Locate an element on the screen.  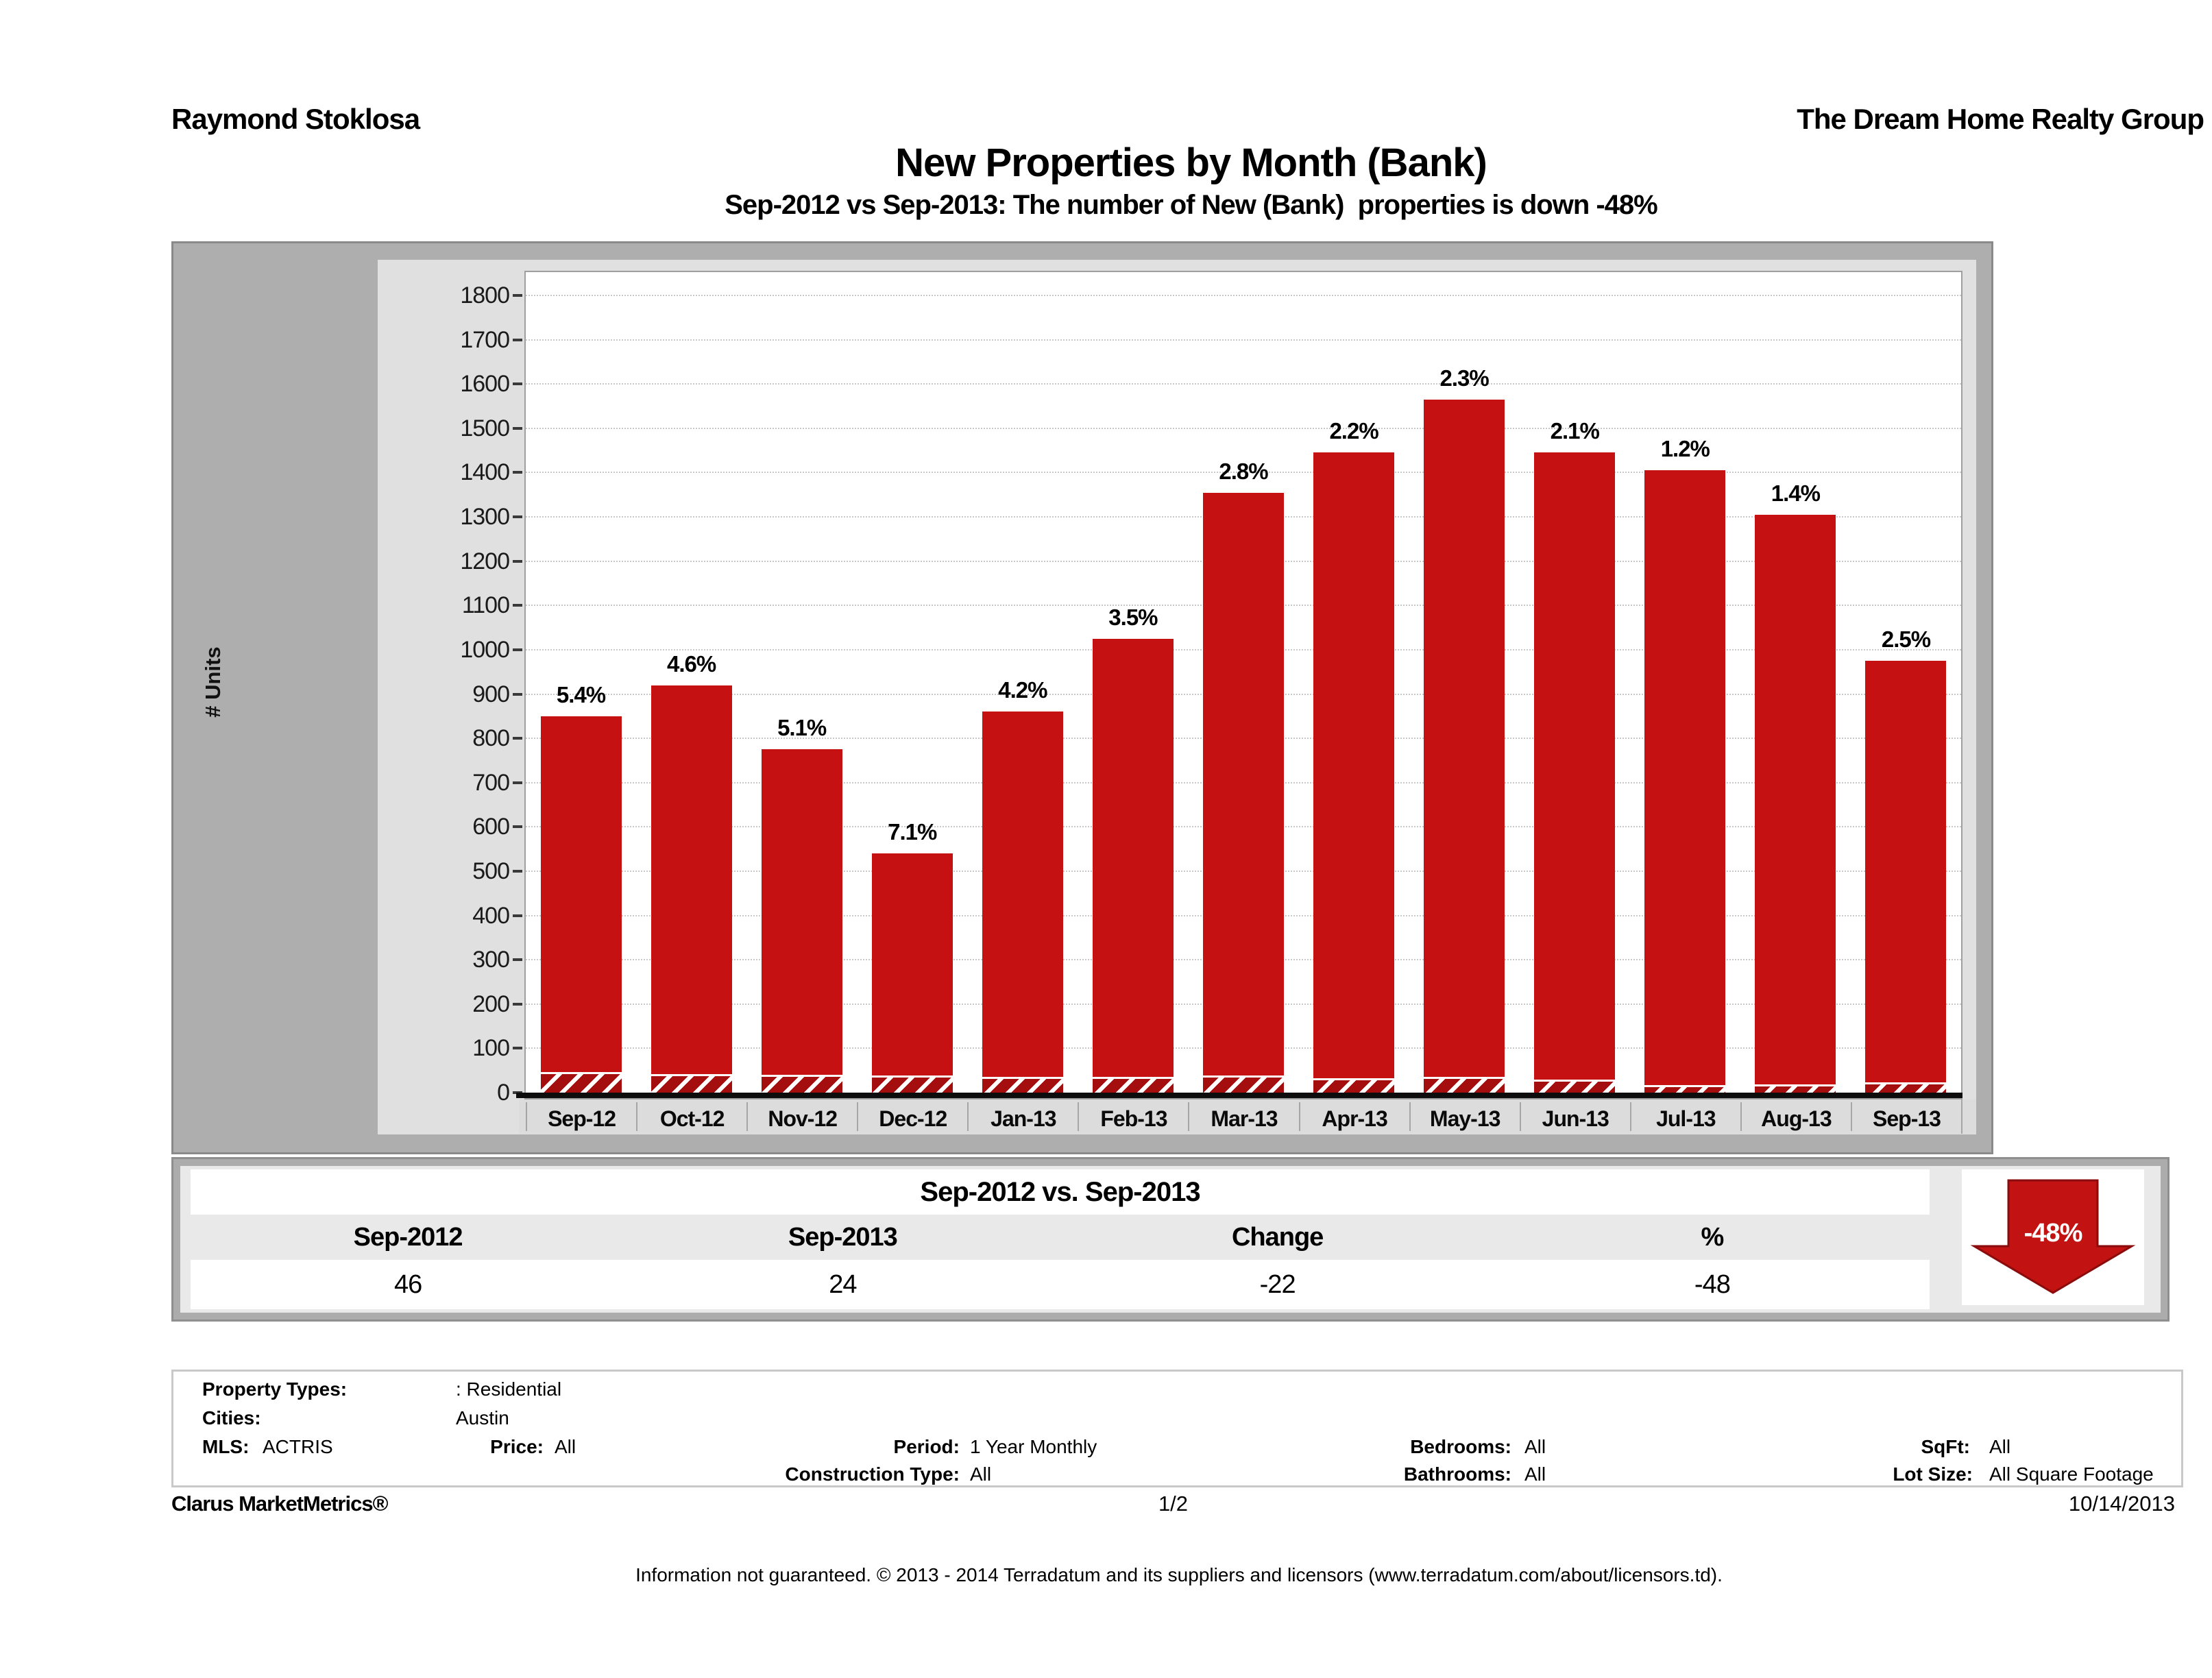
y-axis-title: # Units is located at coordinates (213, 682).